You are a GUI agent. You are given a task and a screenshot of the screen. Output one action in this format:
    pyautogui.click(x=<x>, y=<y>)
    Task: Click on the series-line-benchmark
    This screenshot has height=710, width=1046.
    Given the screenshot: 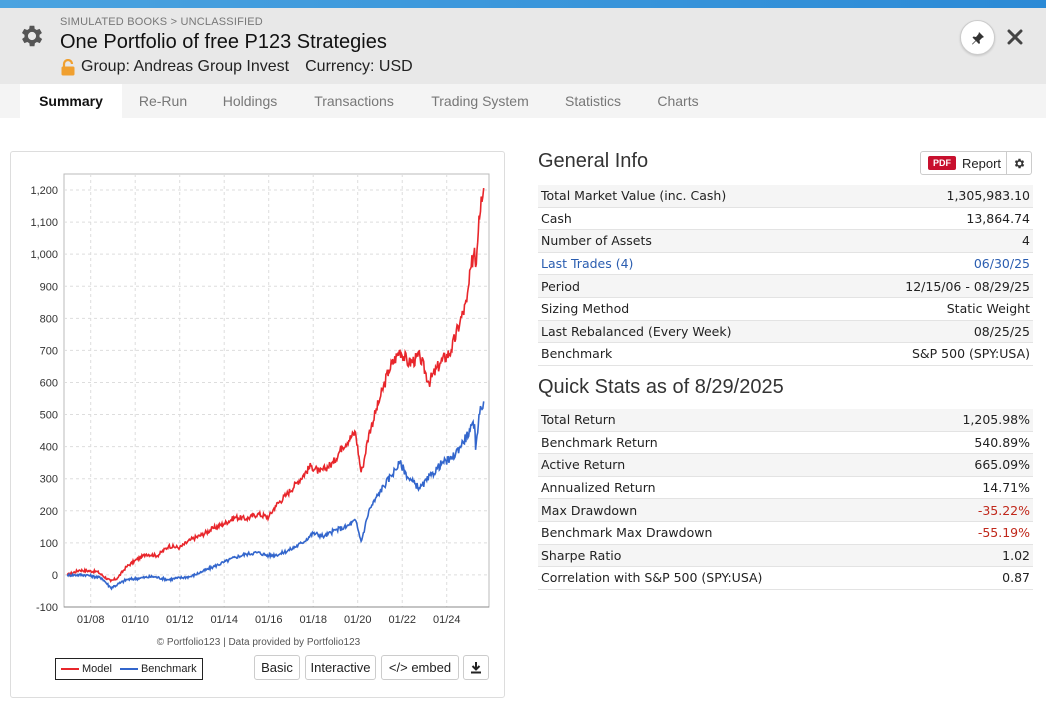 What is the action you would take?
    pyautogui.click(x=275, y=496)
    